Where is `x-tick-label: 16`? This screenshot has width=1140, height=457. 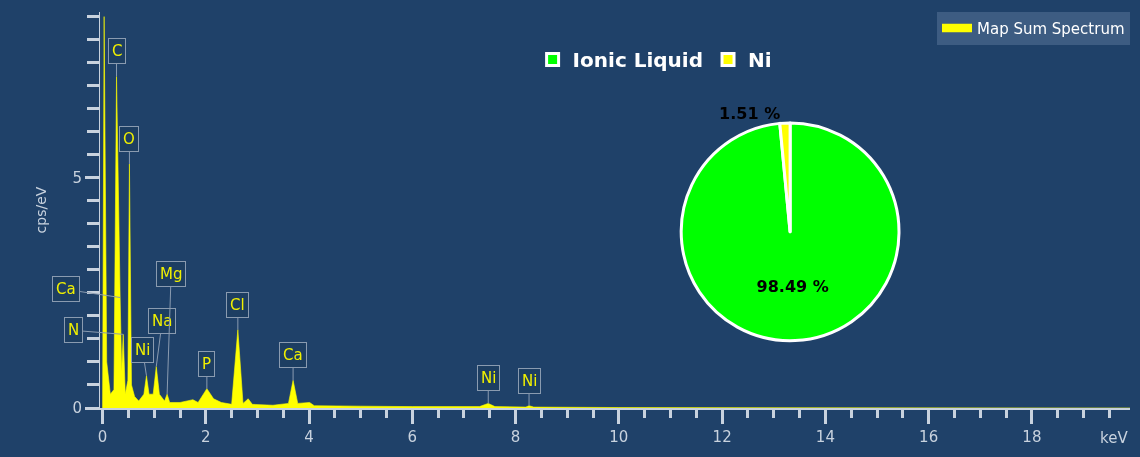
x-tick-label: 16 is located at coordinates (929, 437).